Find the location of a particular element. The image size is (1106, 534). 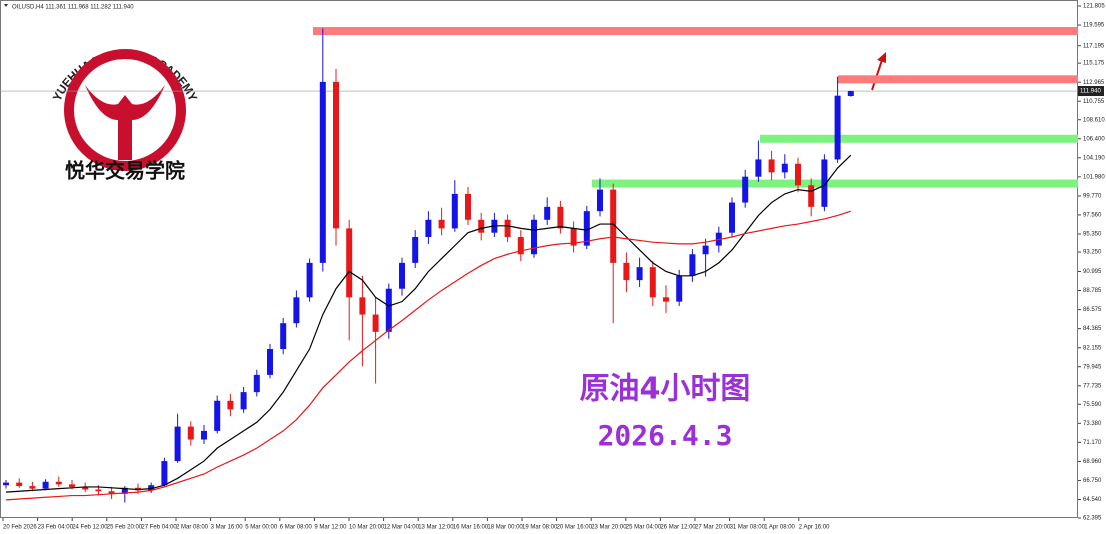

y-tick-label: 90.995 is located at coordinates (1092, 272).